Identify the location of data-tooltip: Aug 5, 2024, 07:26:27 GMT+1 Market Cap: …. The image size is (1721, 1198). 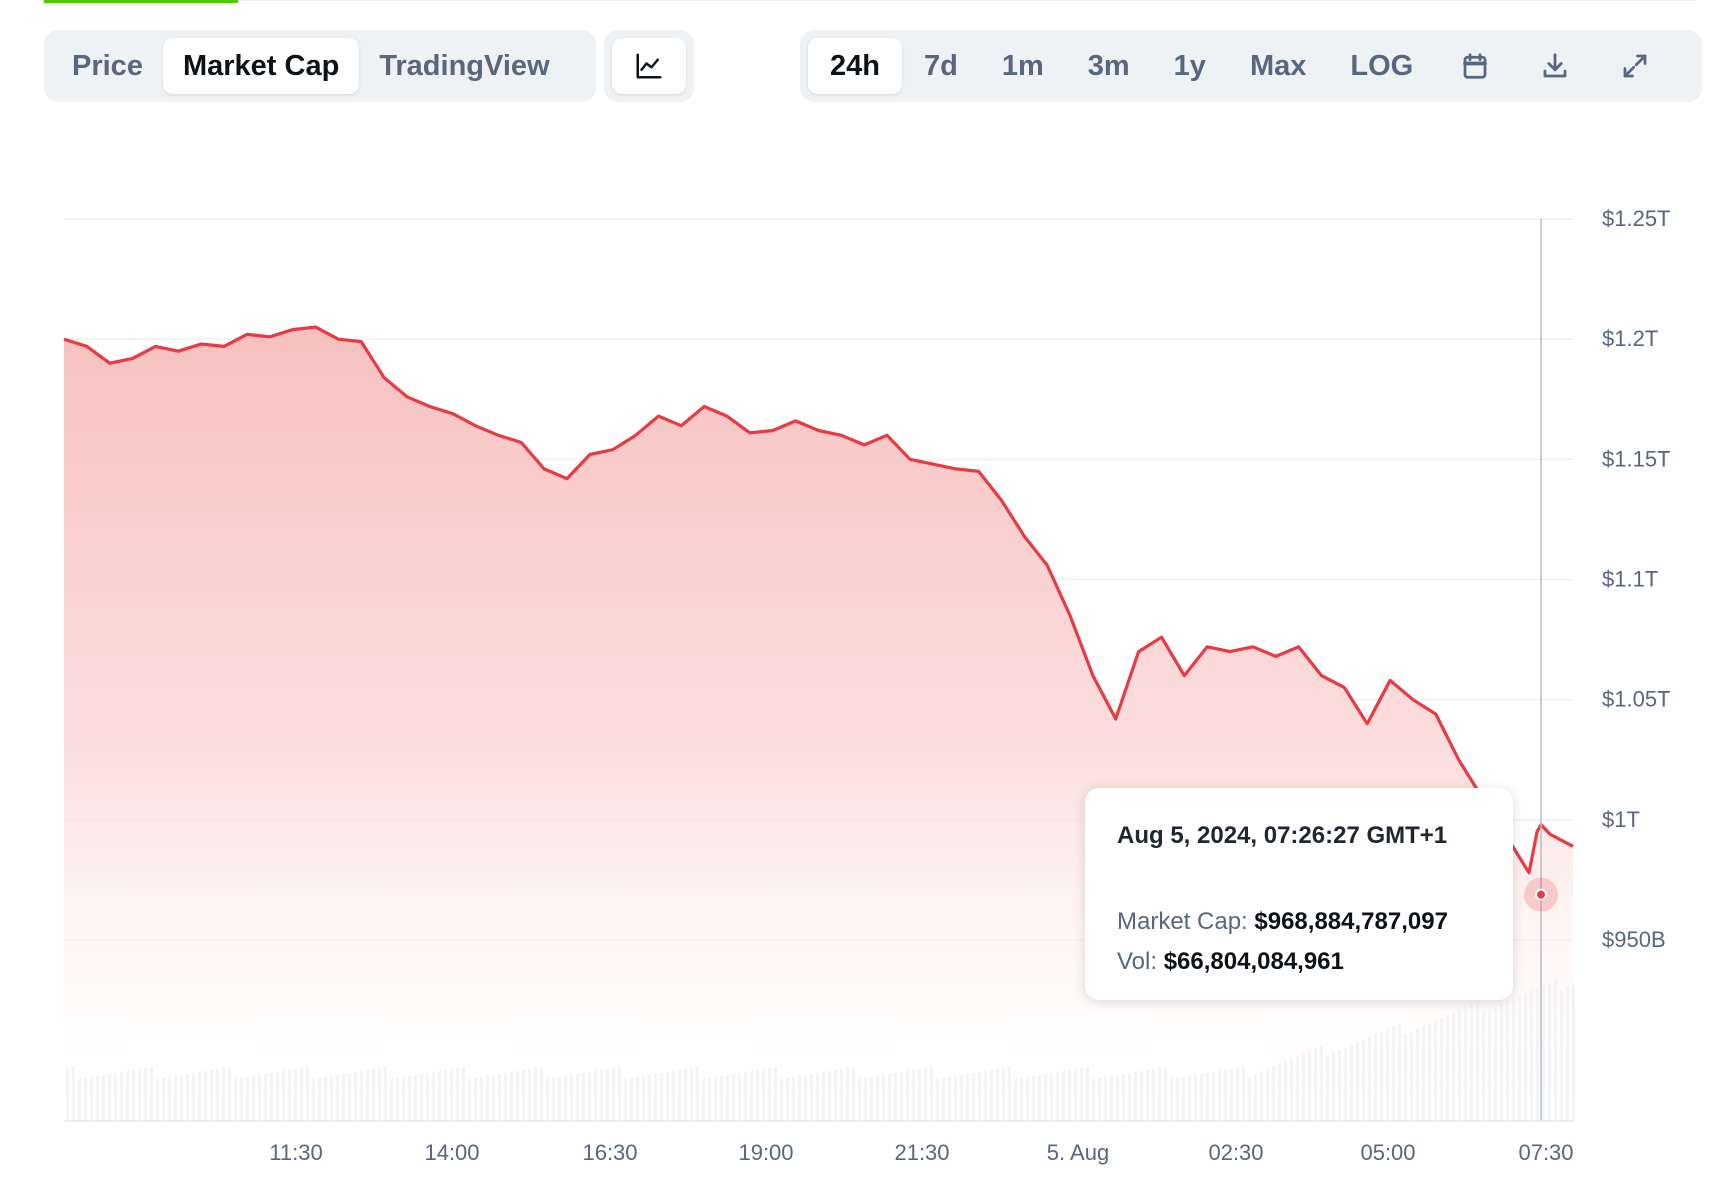
(1299, 894).